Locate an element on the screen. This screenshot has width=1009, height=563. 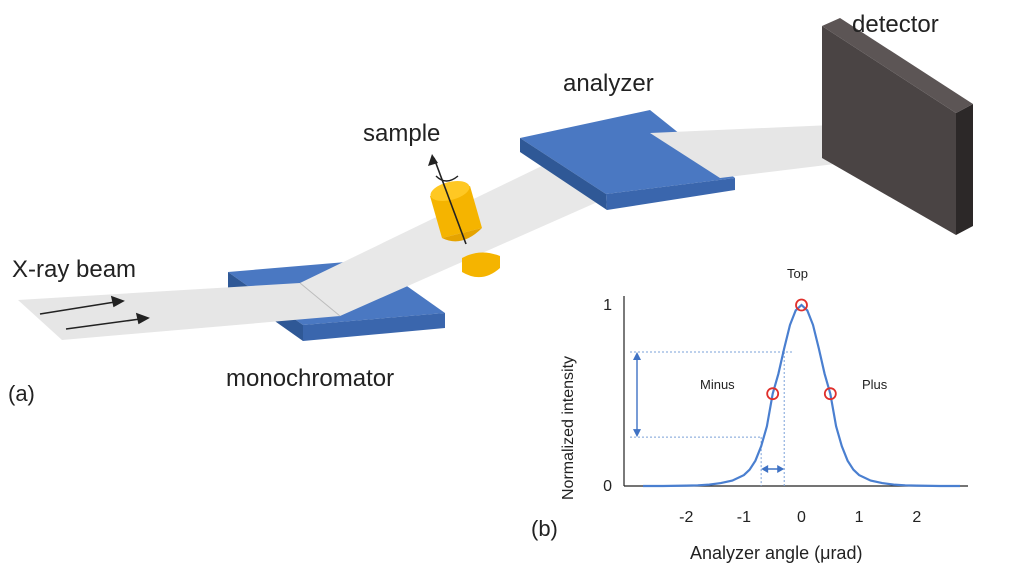
annotation-minus: Minus is located at coordinates (717, 384).